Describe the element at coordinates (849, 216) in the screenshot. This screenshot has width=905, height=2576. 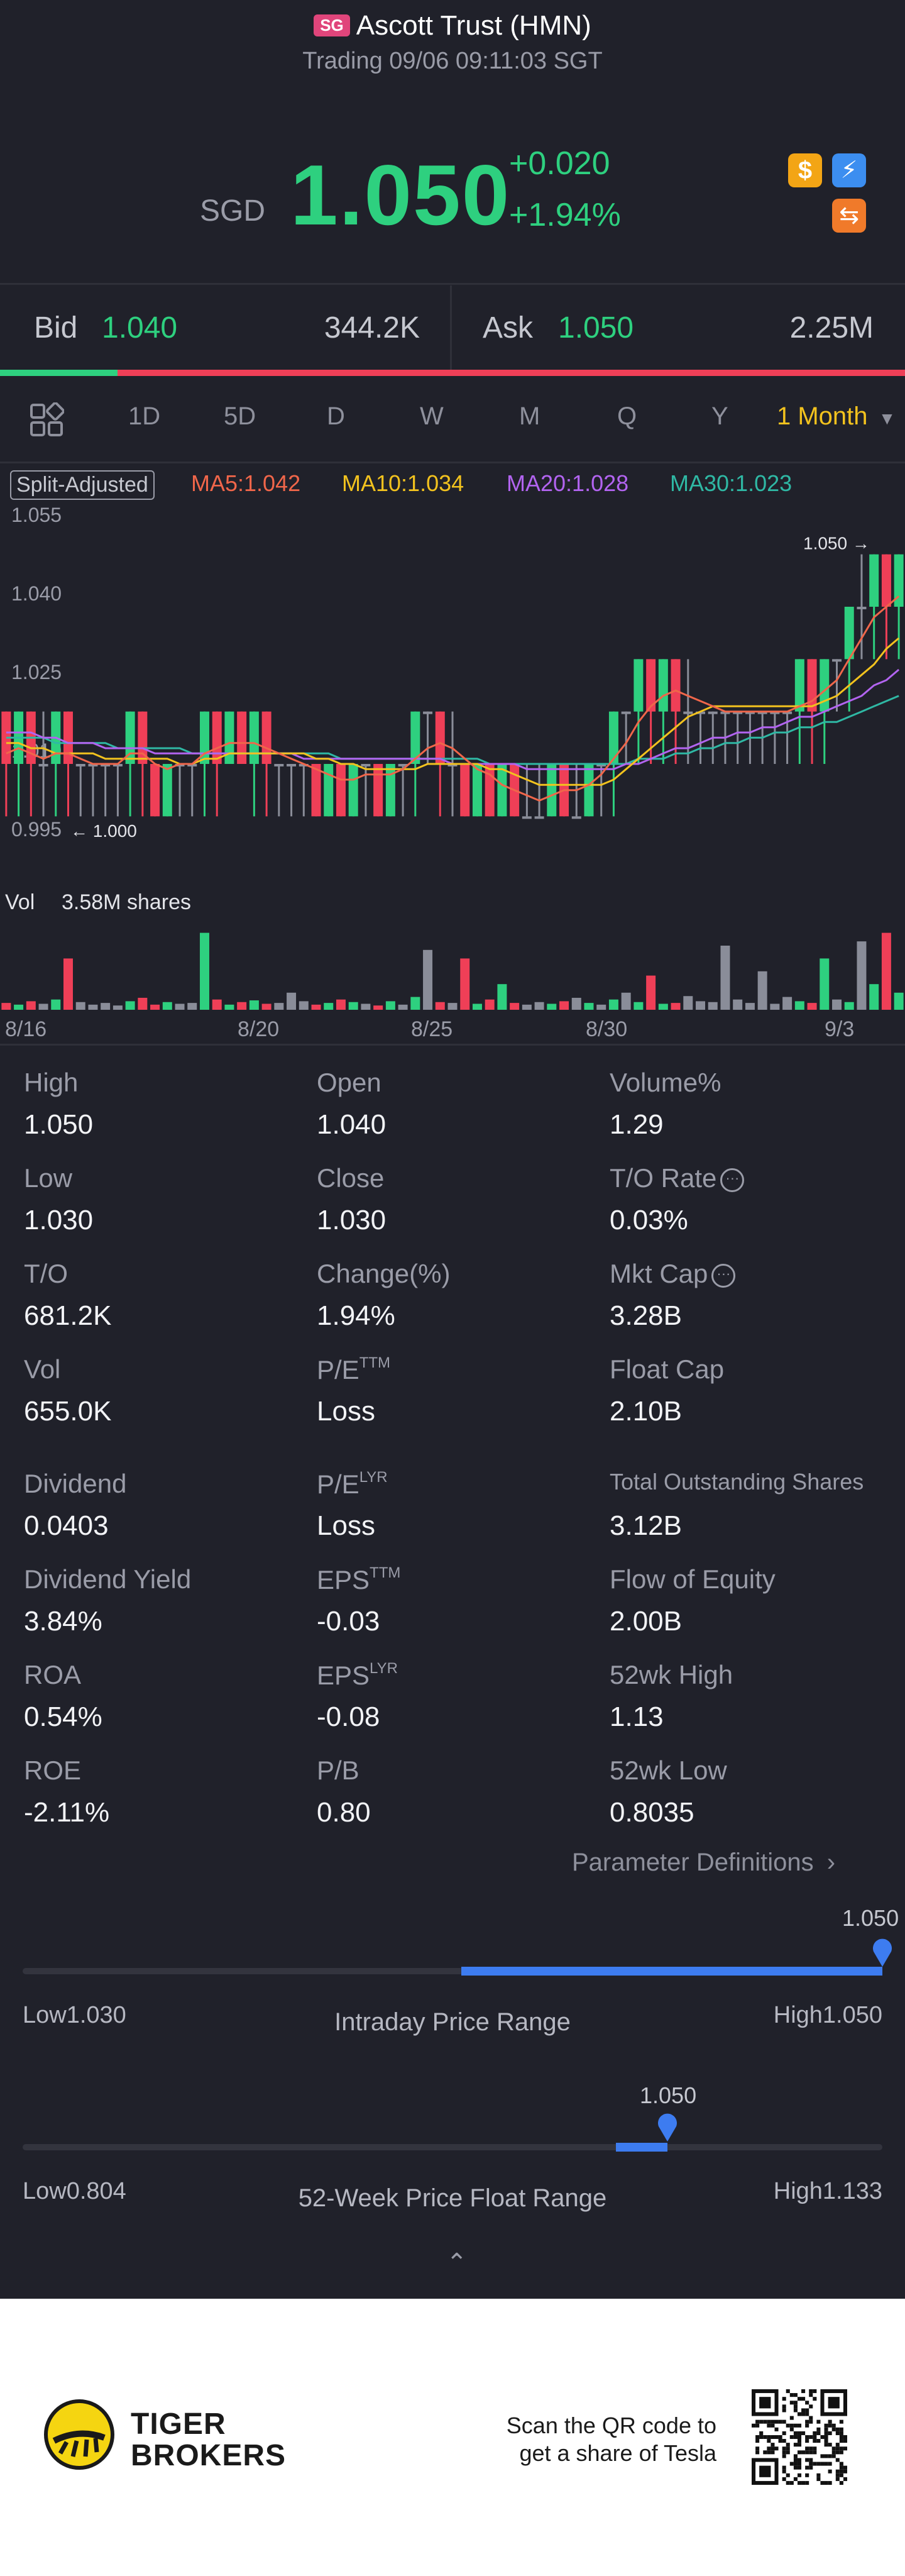
I see `swap-icon: ⇆` at that location.